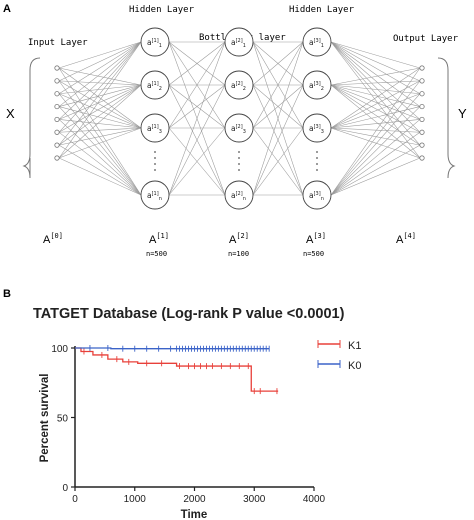 This screenshot has width=474, height=520. Describe the element at coordinates (316, 239) in the screenshot. I see `matrix-label-a3: A[3]` at that location.